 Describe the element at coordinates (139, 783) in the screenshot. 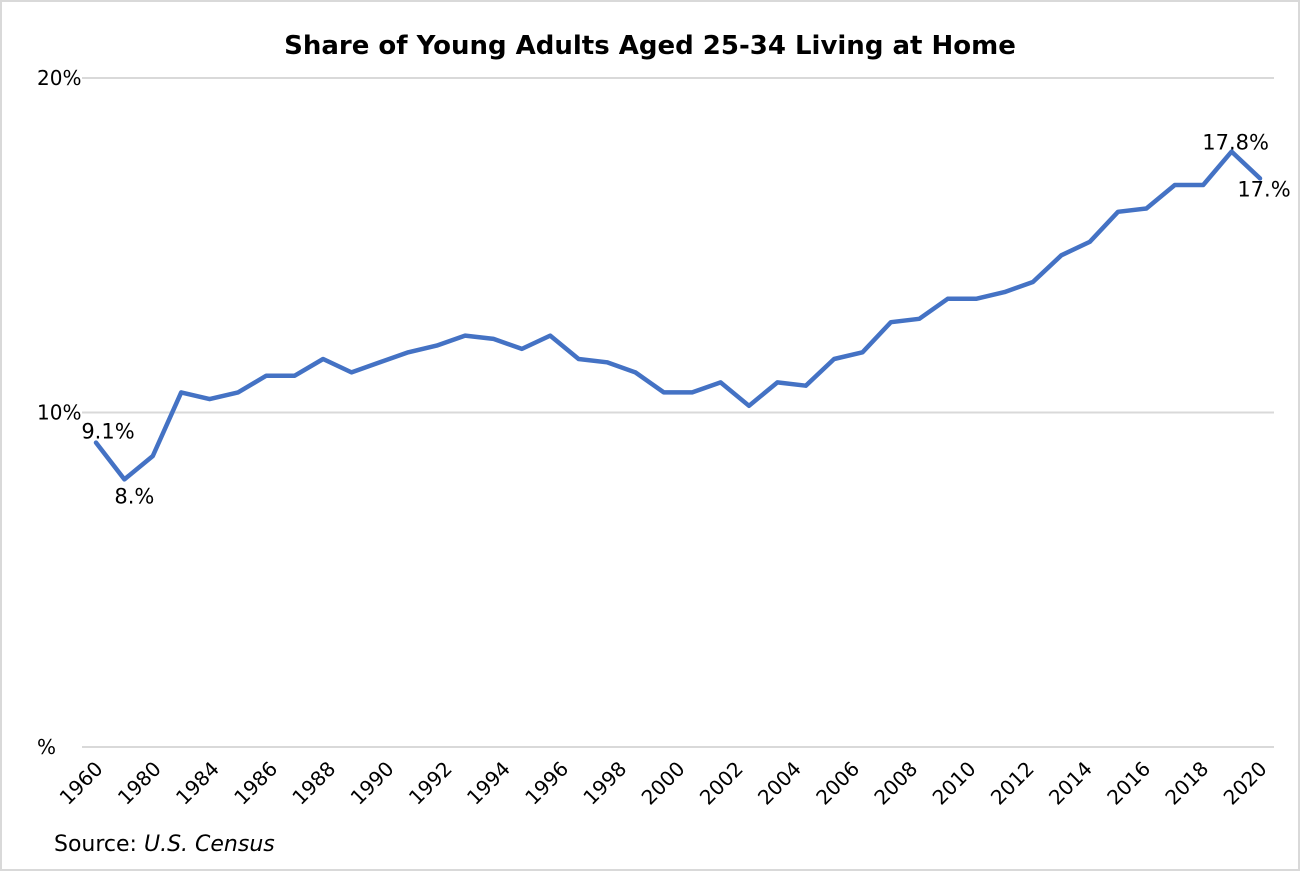

I see `x-tick-label: 1980` at that location.